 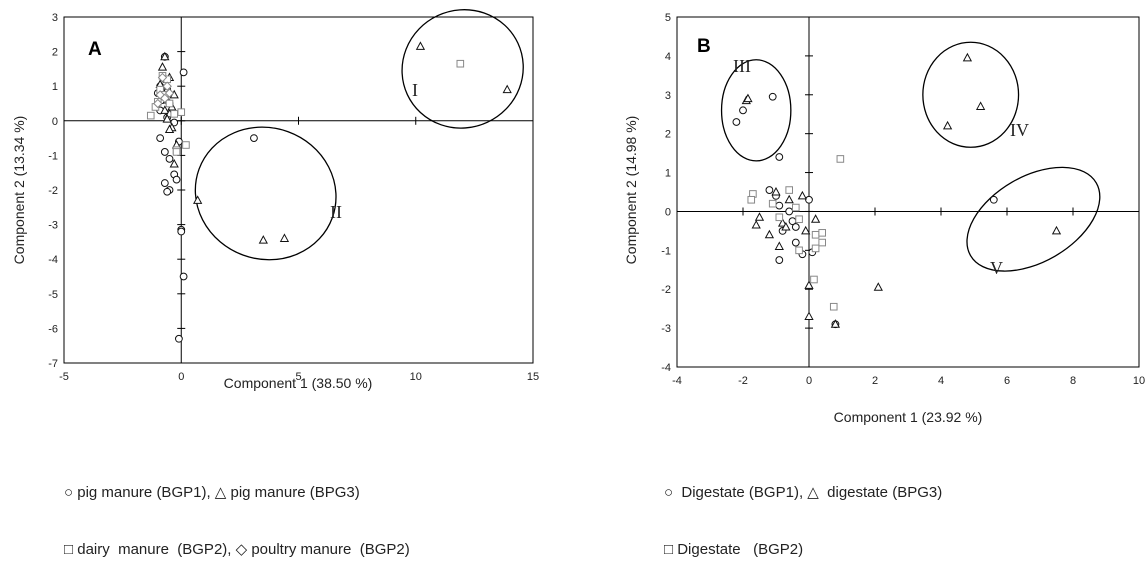 What do you see at coordinates (1007, 381) in the screenshot?
I see `x-tick-label-b: 6` at bounding box center [1007, 381].